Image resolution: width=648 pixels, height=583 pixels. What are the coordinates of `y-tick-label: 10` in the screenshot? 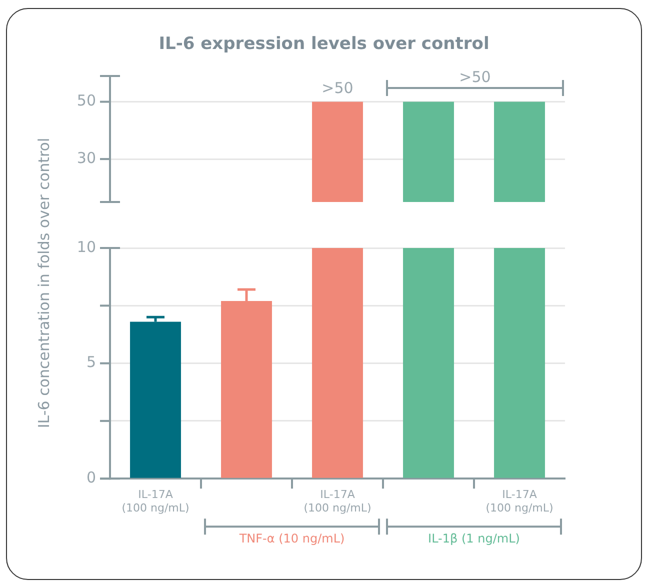 It's located at (86, 247).